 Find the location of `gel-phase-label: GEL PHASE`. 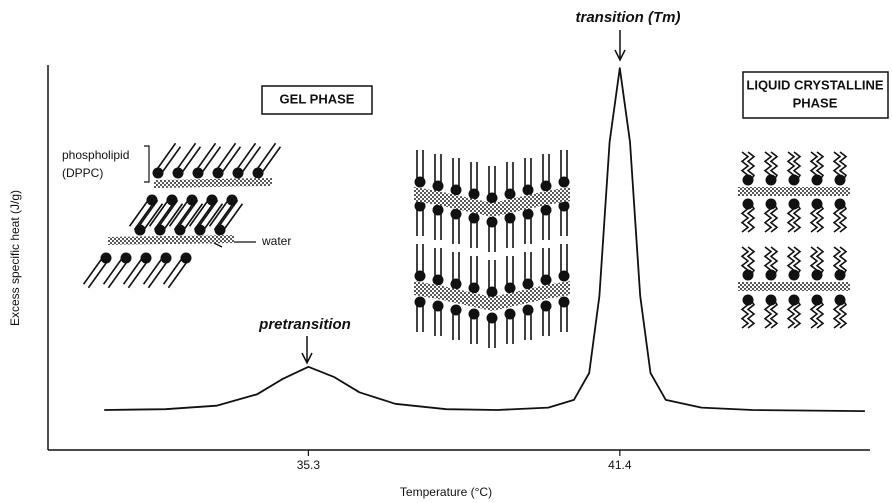

gel-phase-label: GEL PHASE is located at coordinates (317, 98).